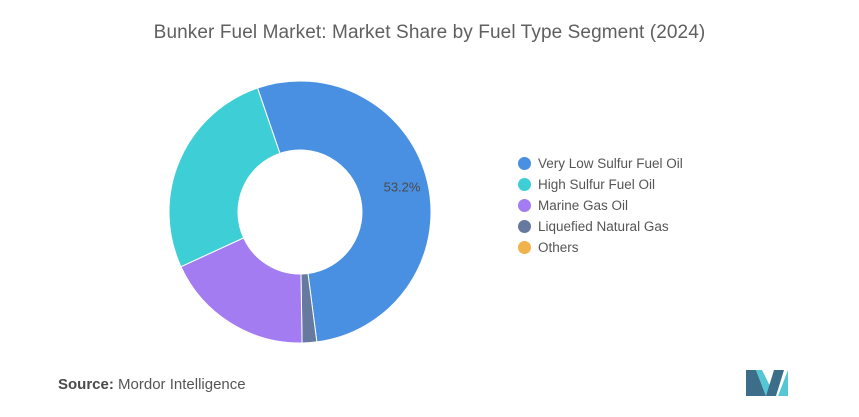 This screenshot has height=417, width=859. I want to click on donut-slice-high-sulfur-fuel-oil, so click(224, 177).